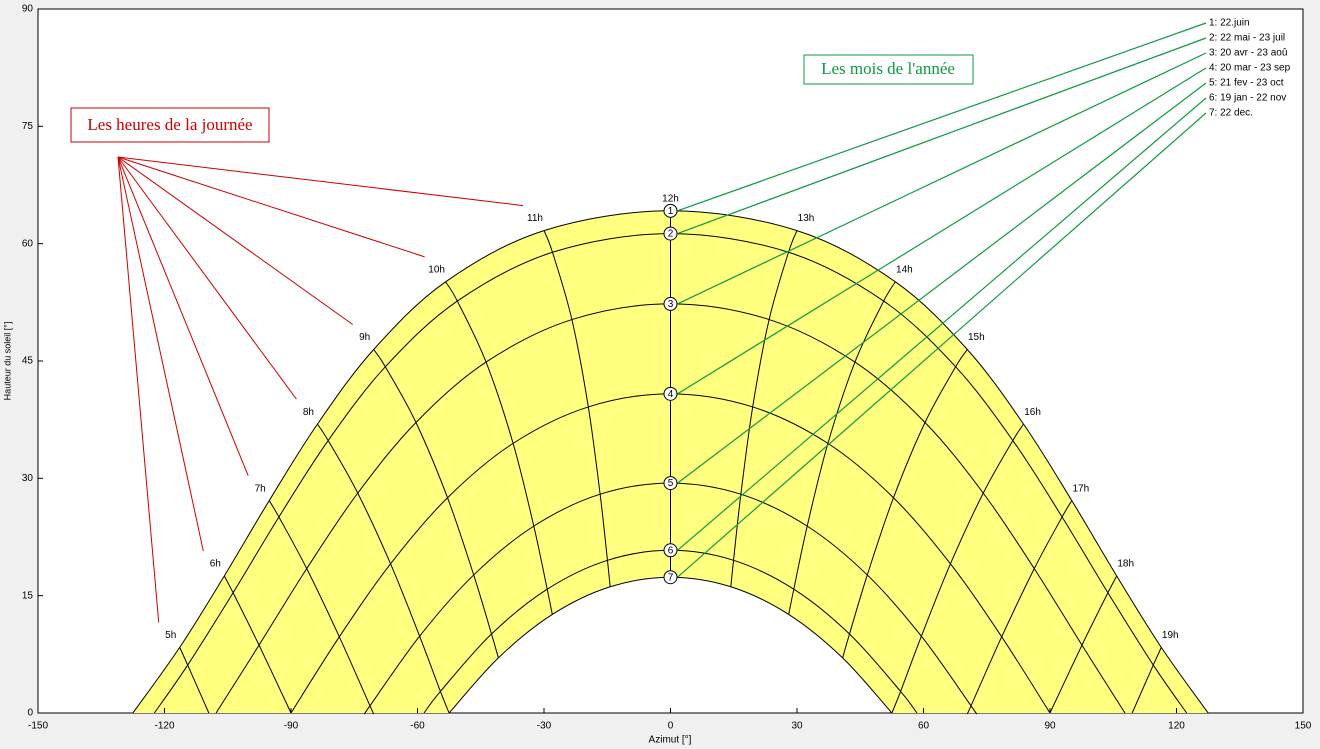 The height and width of the screenshot is (749, 1320). I want to click on legend-entry: 4: 20 mar - 23 sep, so click(1250, 68).